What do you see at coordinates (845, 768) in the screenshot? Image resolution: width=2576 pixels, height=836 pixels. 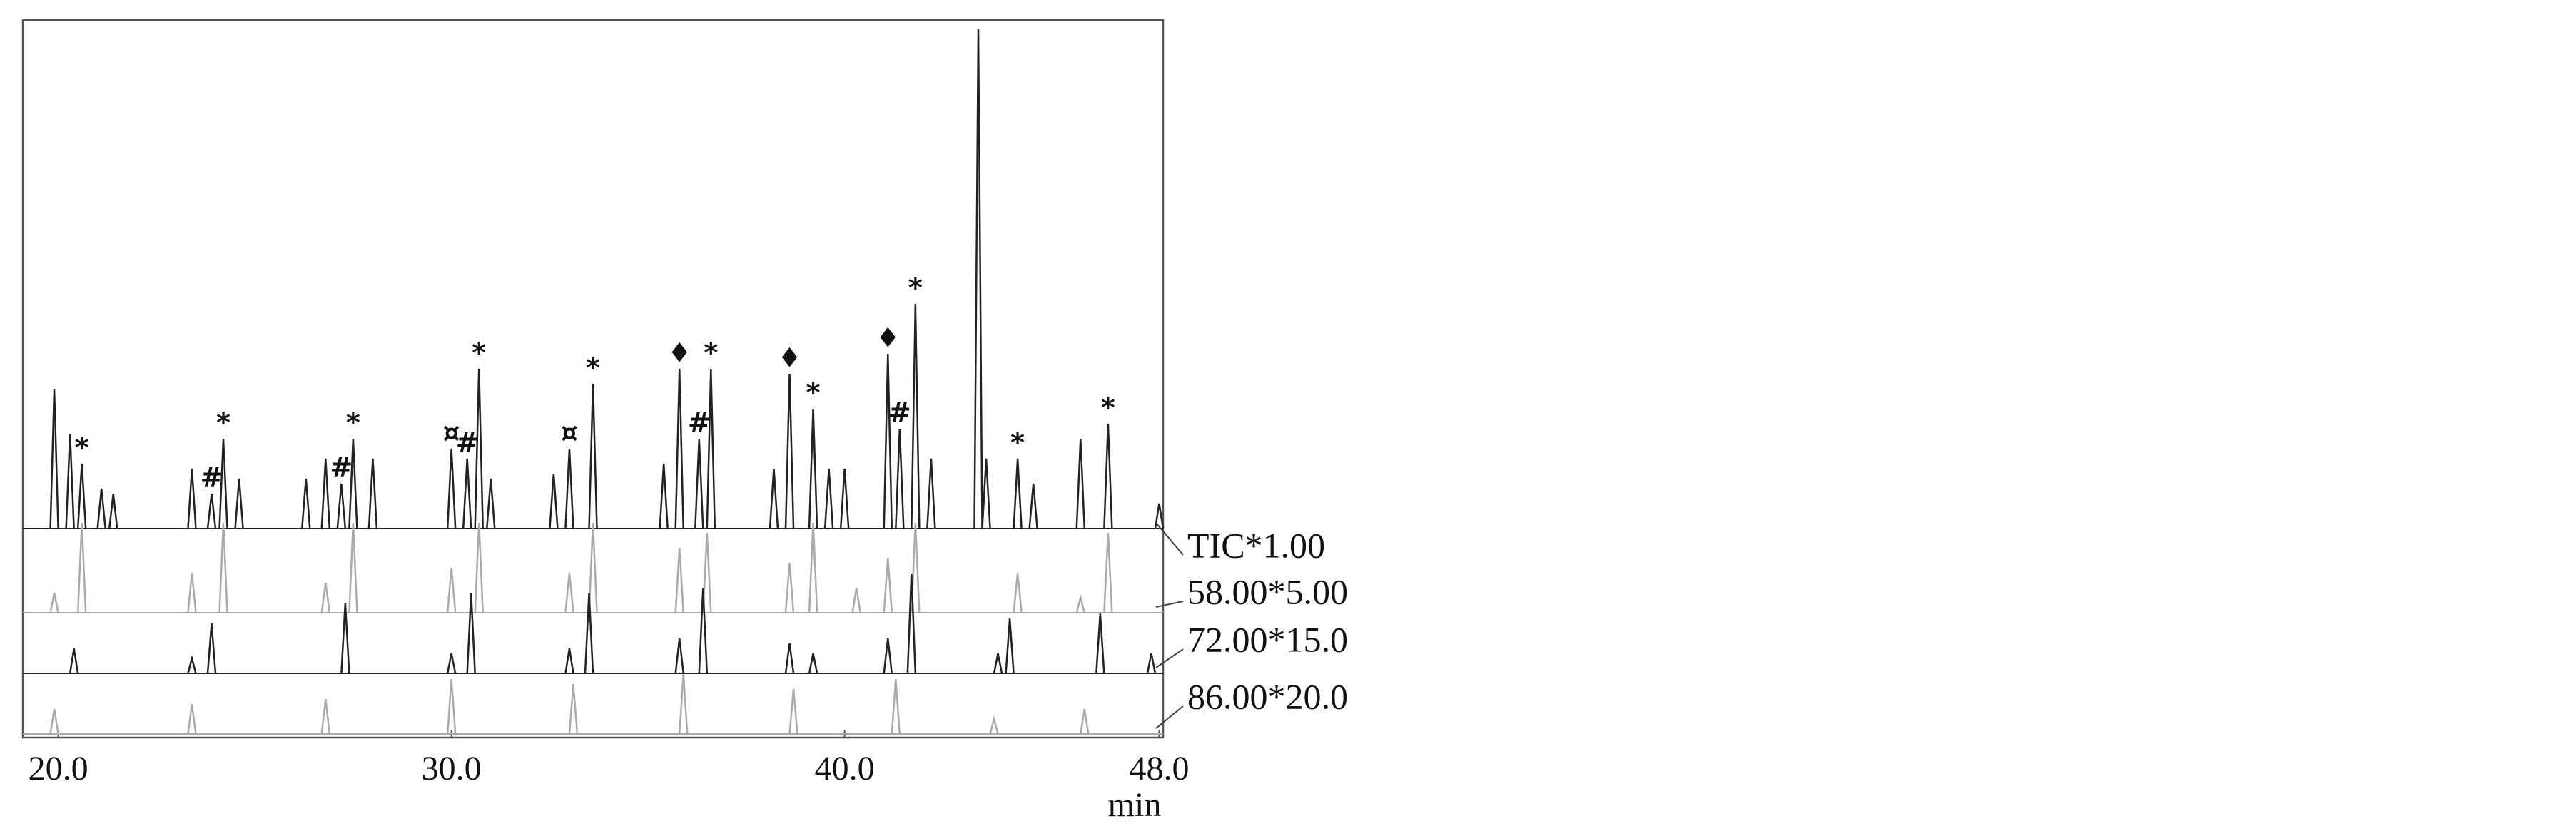 I see `x-tick-label: 40.0` at bounding box center [845, 768].